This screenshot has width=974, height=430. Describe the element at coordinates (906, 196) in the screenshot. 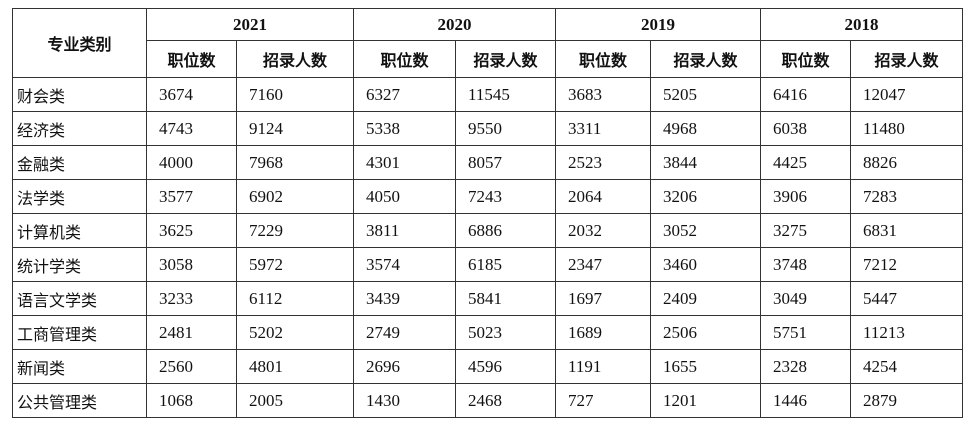

I see `num-cell: 7283` at that location.